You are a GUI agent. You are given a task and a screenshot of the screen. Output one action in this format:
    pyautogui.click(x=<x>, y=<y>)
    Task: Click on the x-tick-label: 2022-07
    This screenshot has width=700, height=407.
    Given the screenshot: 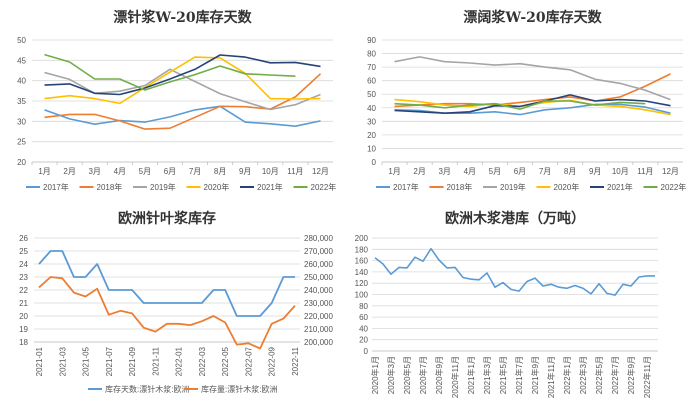 What is the action you would take?
    pyautogui.click(x=248, y=361)
    